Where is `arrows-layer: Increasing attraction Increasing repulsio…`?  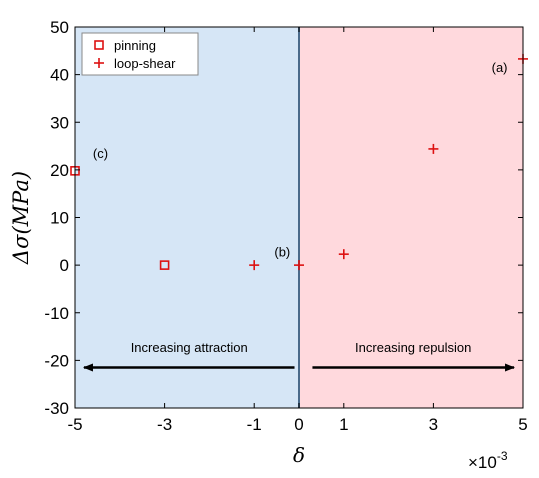
arrows-layer: Increasing attraction Increasing repulsio… is located at coordinates (299, 356).